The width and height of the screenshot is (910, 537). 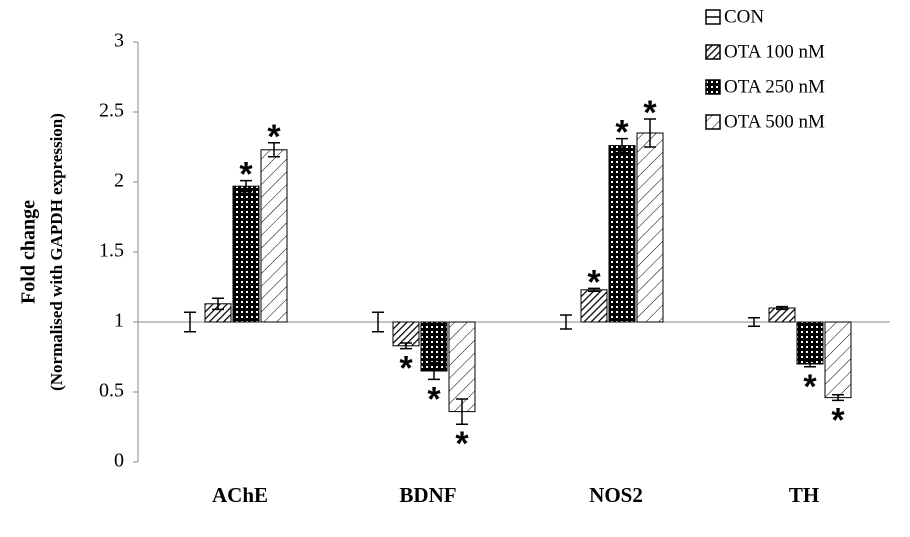 I want to click on y-tick-label: 1.5, so click(x=111, y=251).